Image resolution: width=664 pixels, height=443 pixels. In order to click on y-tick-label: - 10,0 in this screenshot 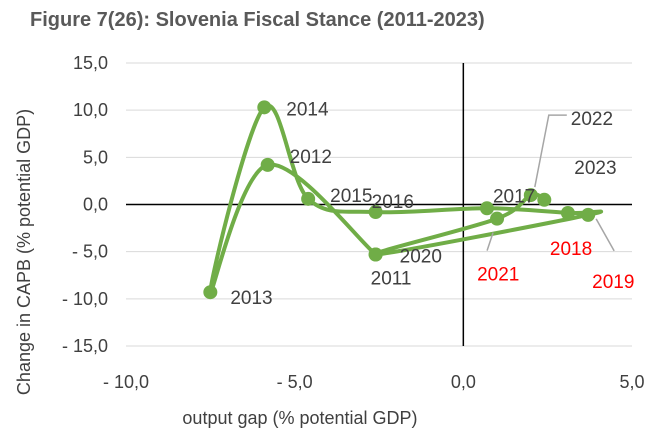, I will do `click(85, 299)`.